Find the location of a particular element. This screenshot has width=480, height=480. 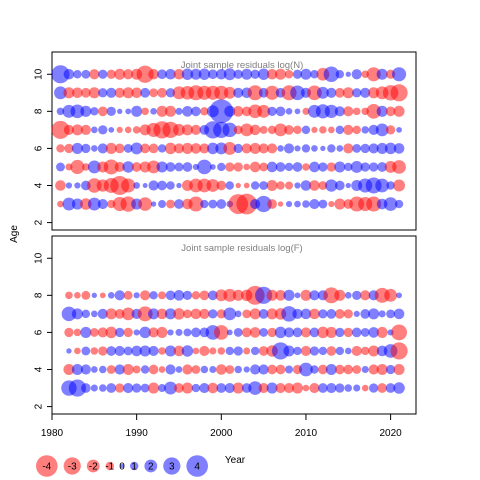

bubble-age-4-year-2008 is located at coordinates (289, 185).